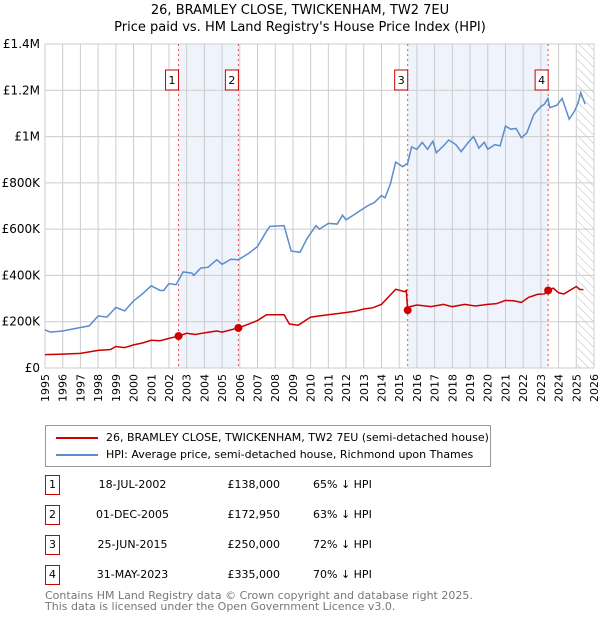 This screenshot has width=600, height=620. What do you see at coordinates (342, 544) in the screenshot?
I see `sale-hpi-diff: 72% ↓ HPI` at bounding box center [342, 544].